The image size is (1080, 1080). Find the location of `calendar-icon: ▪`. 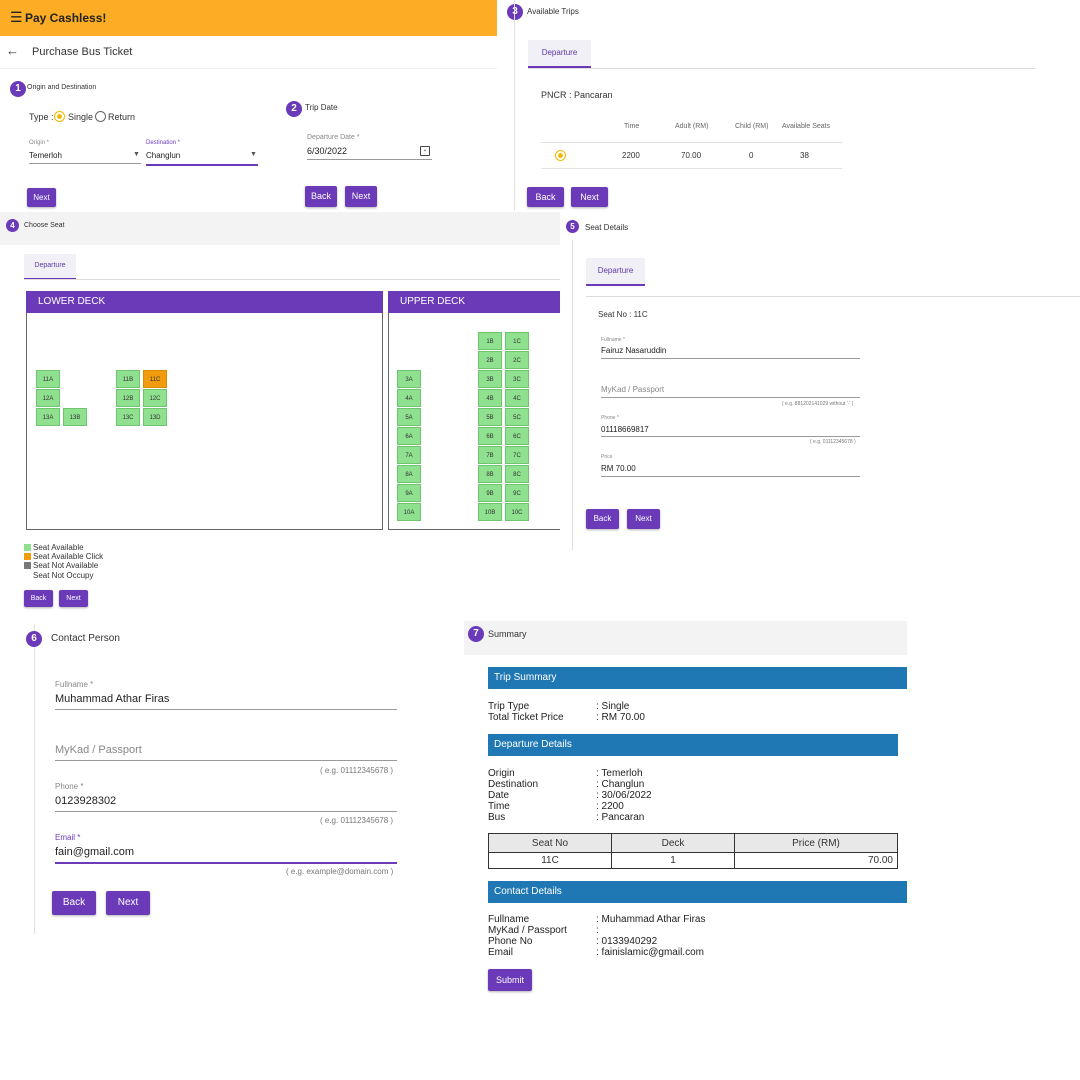

calendar-icon: ▪ is located at coordinates (425, 151).